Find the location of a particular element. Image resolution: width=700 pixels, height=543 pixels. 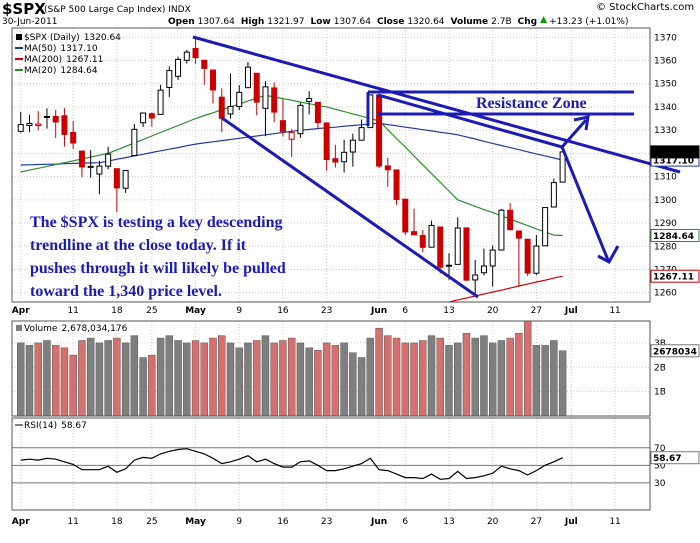

x-tick-label: 16 is located at coordinates (283, 522).